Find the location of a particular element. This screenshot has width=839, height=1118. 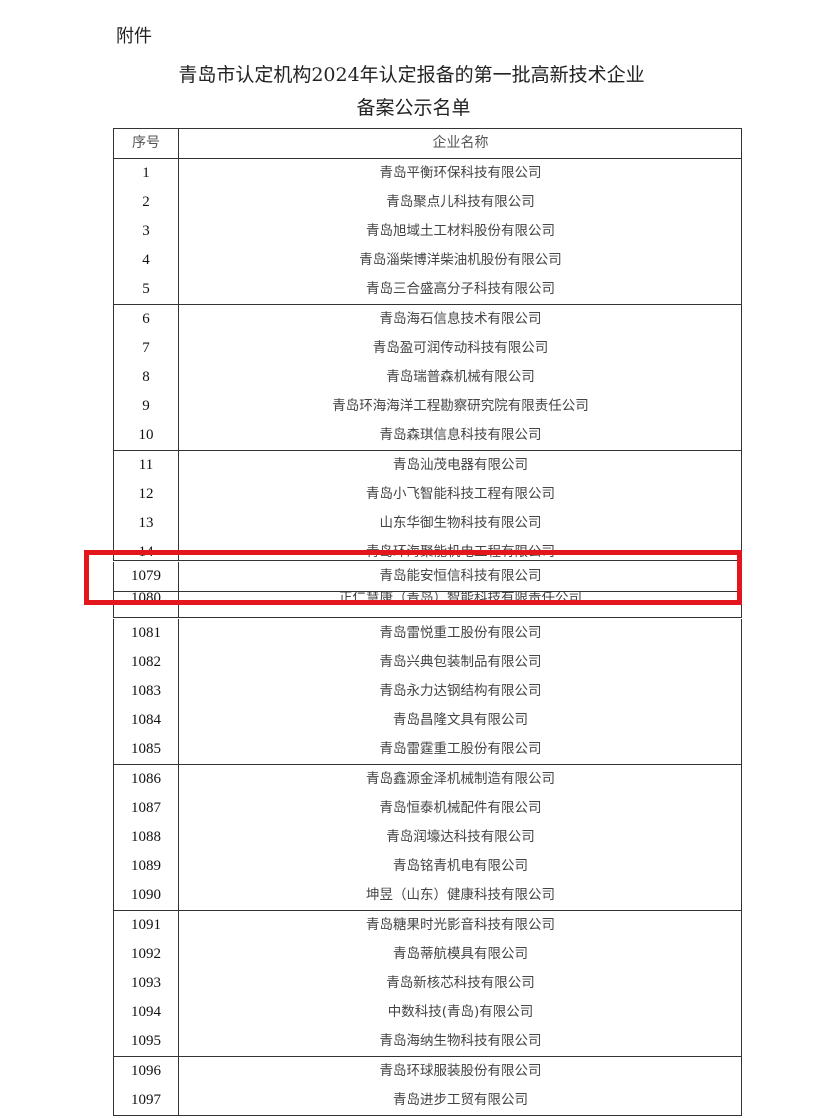

table-row: 1096 青岛环球服装股份有限公司 is located at coordinates (427, 1071).